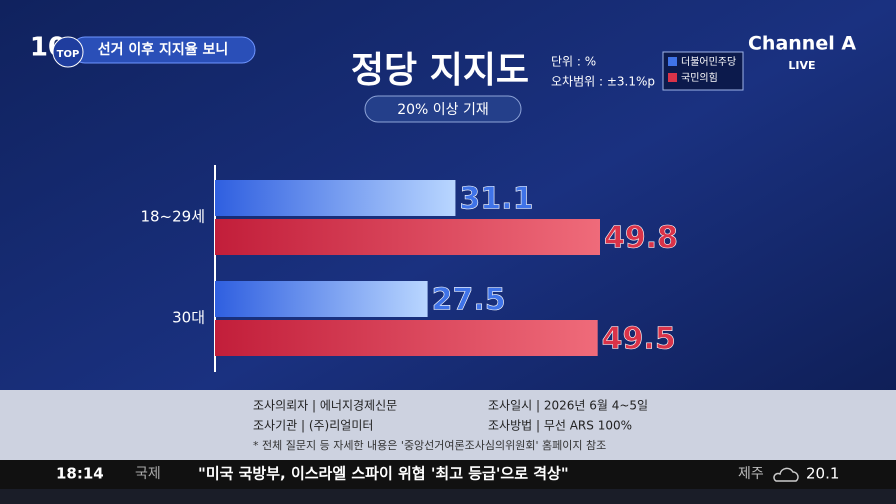 The height and width of the screenshot is (504, 896). I want to click on subtitle: 20% 이상 기재, so click(443, 110).